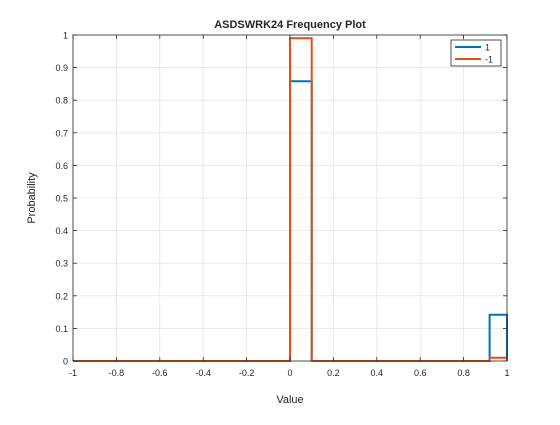  I want to click on y-tick-label: 0.1, so click(61, 329).